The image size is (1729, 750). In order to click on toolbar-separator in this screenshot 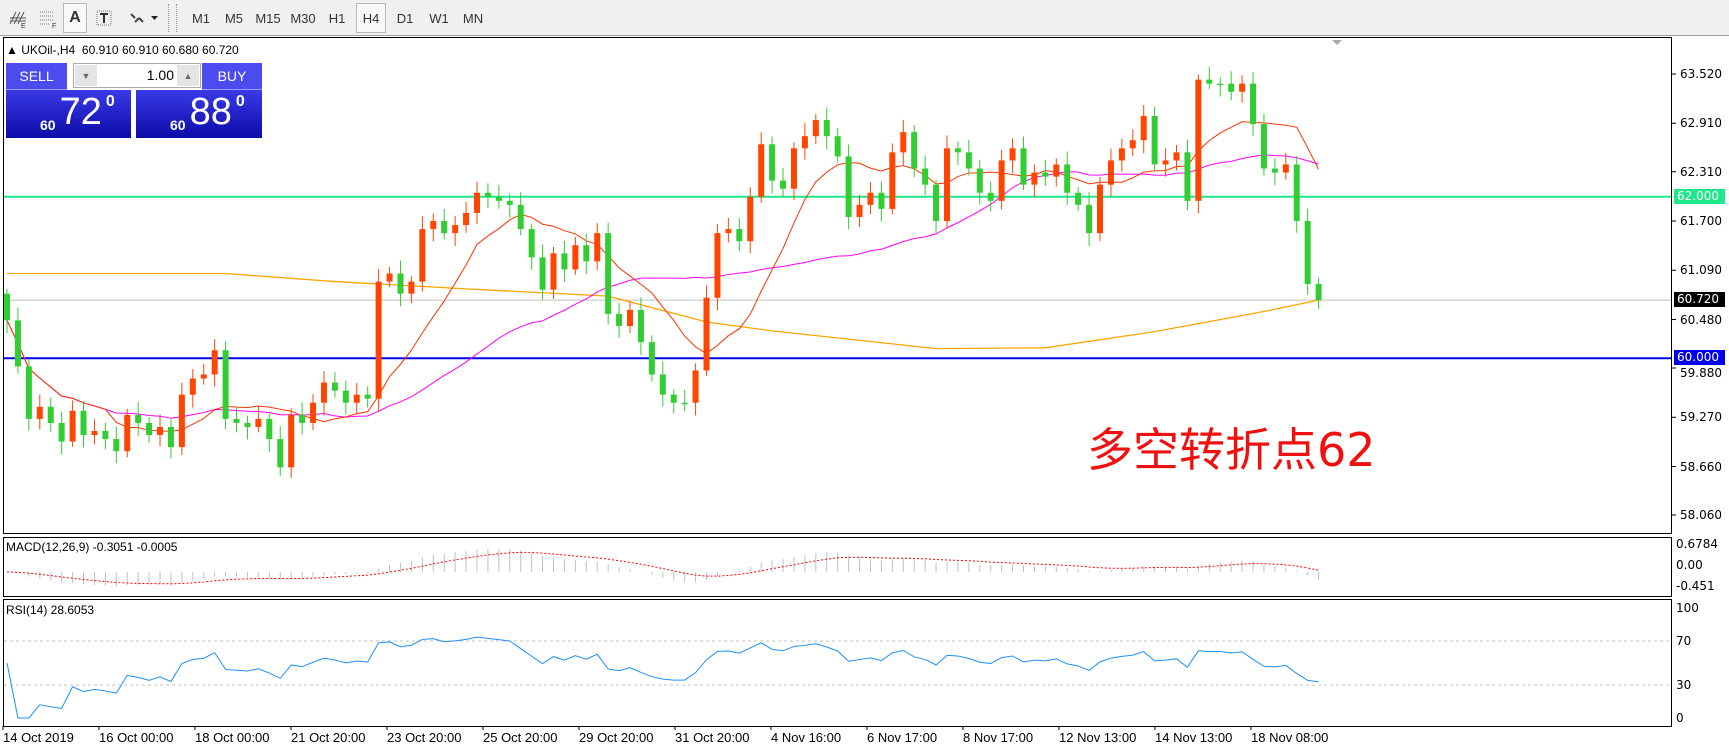, I will do `click(168, 18)`.